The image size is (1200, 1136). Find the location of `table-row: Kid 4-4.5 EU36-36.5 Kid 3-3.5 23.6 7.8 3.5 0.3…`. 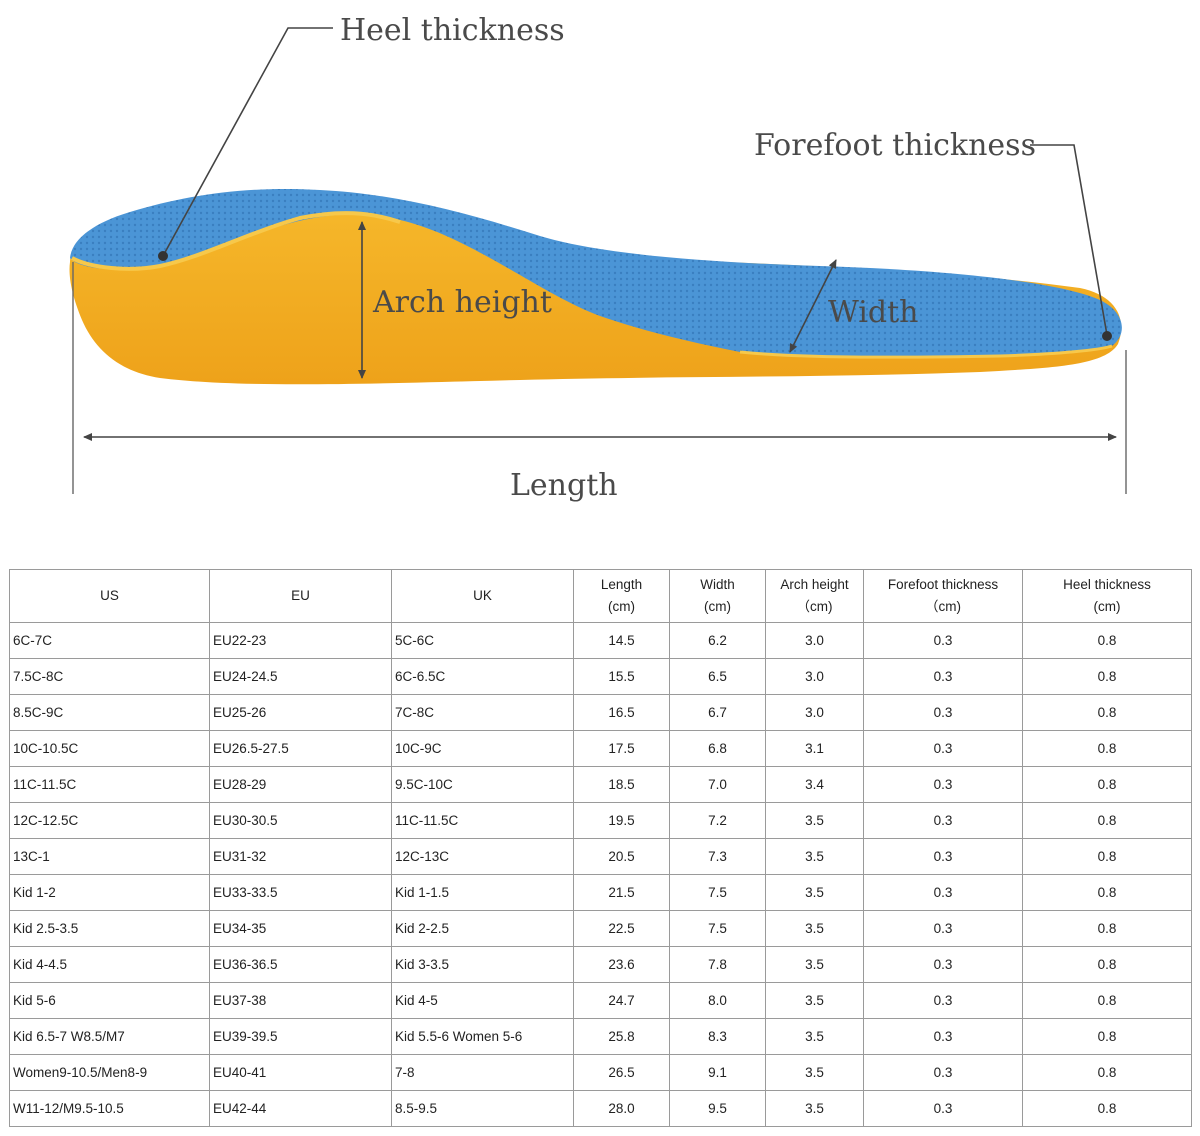

table-row: Kid 4-4.5 EU36-36.5 Kid 3-3.5 23.6 7.8 3.5 0.3… is located at coordinates (600, 964).